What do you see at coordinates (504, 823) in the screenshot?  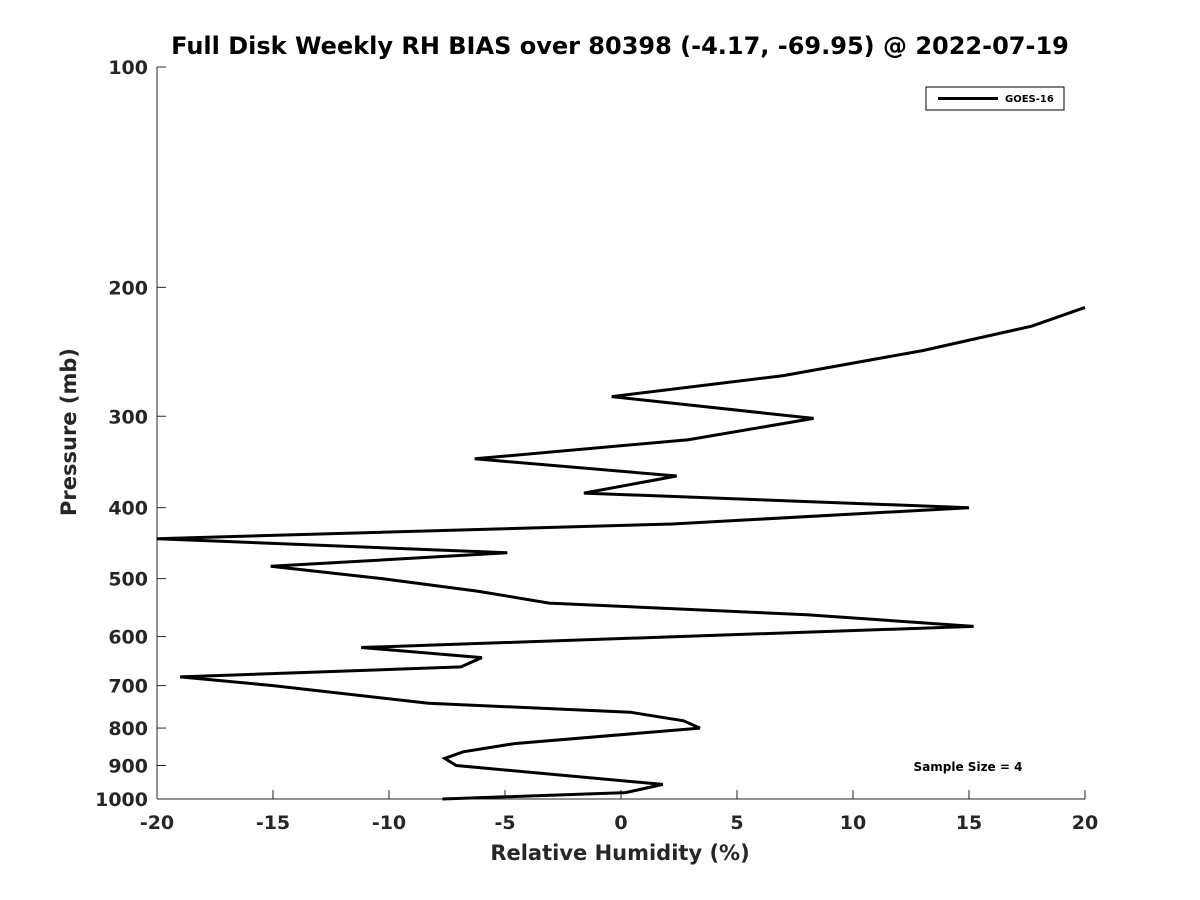 I see `x-tick-label: -5` at bounding box center [504, 823].